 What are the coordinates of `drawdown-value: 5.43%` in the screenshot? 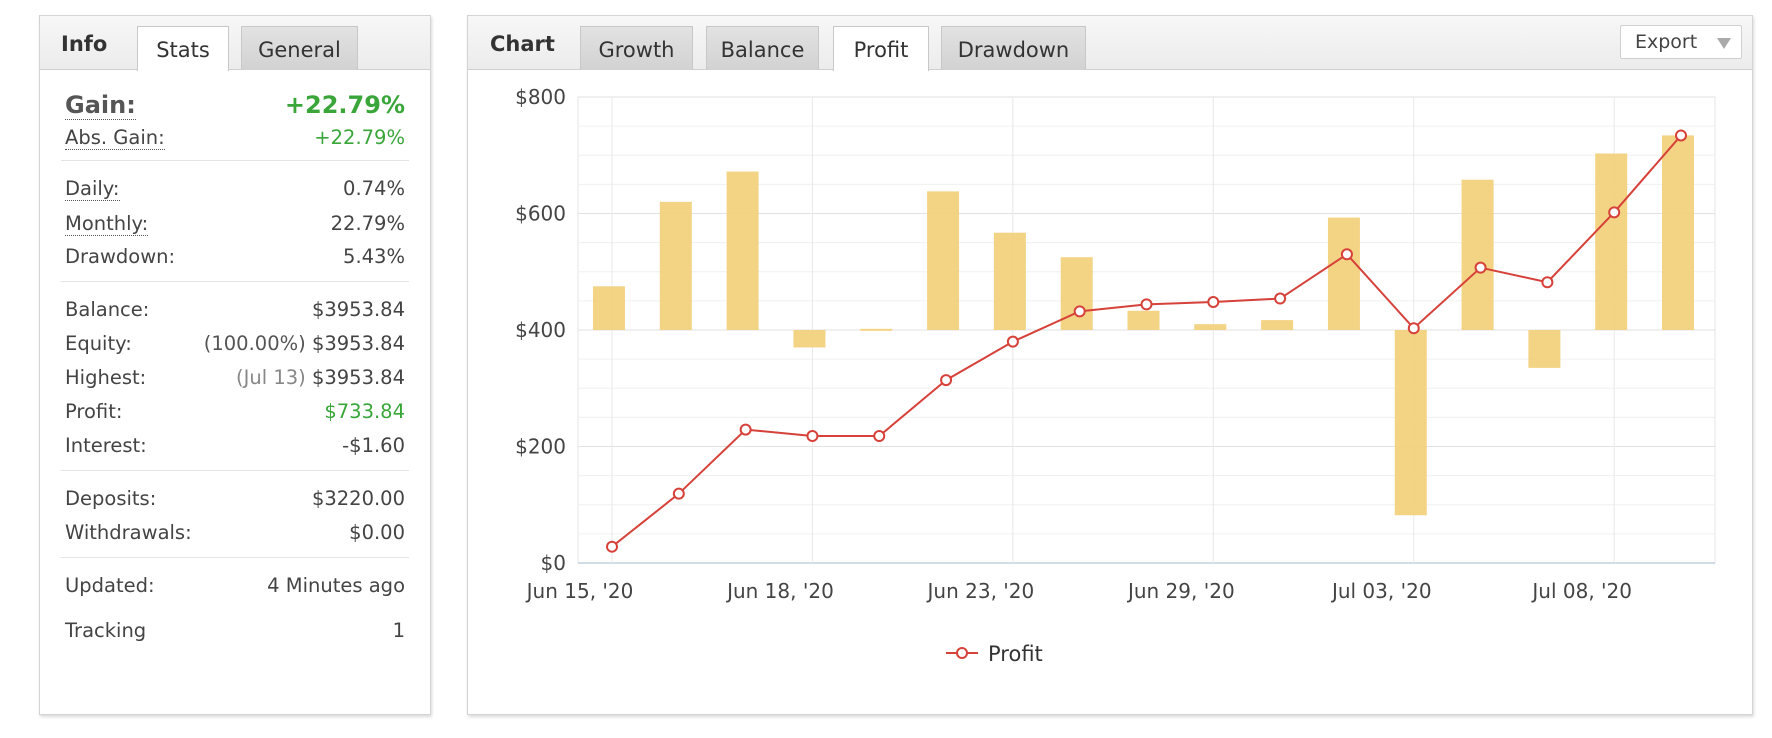 It's located at (374, 256).